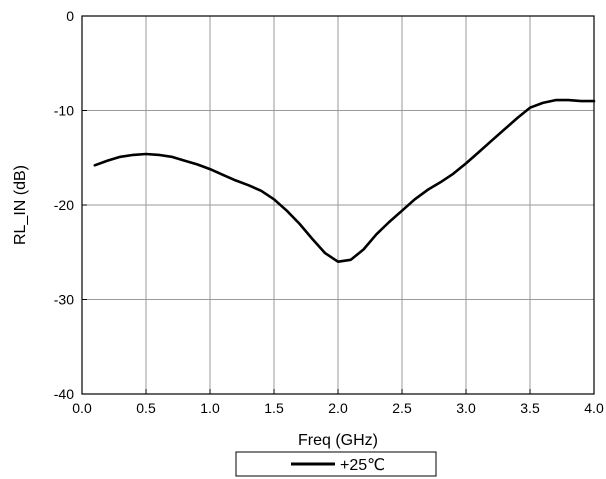  What do you see at coordinates (362, 465) in the screenshot?
I see `legend-label-0: +25℃` at bounding box center [362, 465].